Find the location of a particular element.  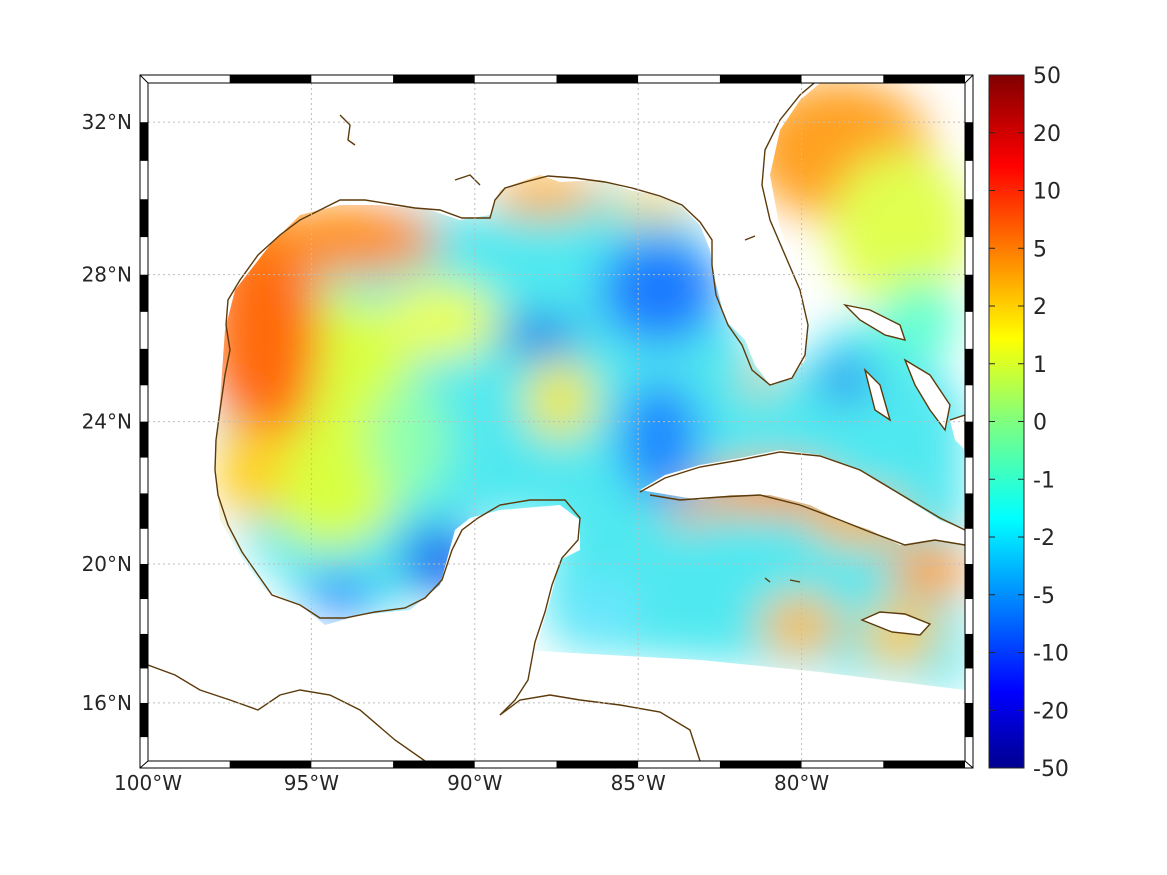

lat-tick-label-3: 28°N is located at coordinates (107, 275).